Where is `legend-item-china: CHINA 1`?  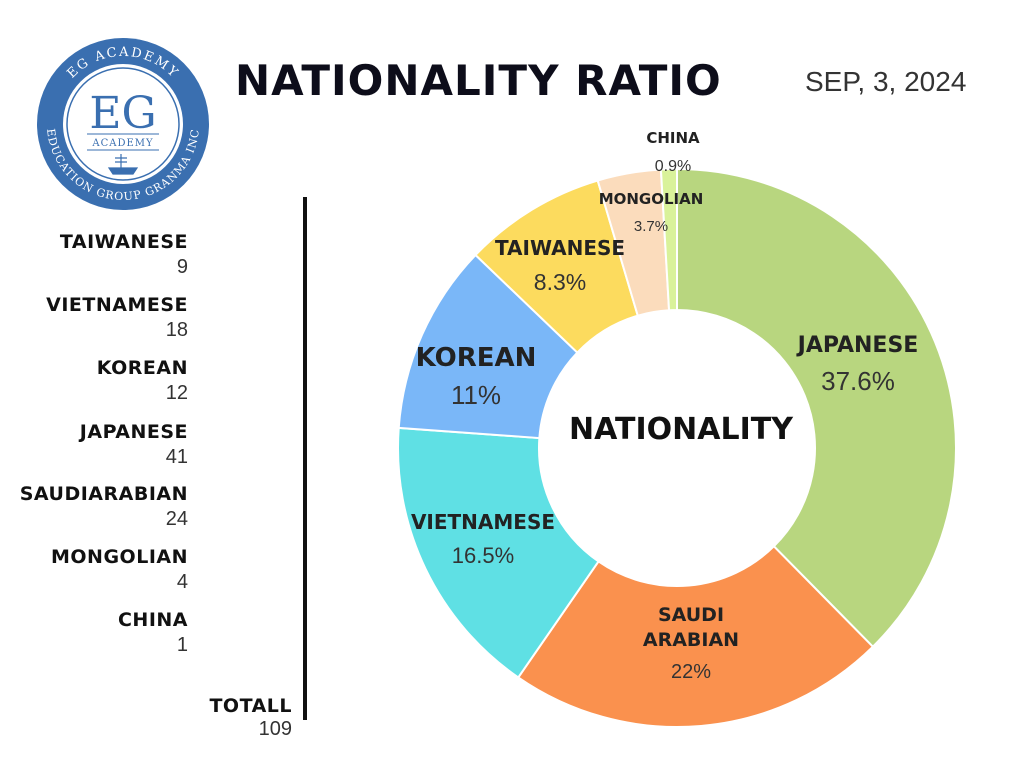
legend-item-china: CHINA 1 is located at coordinates (153, 633).